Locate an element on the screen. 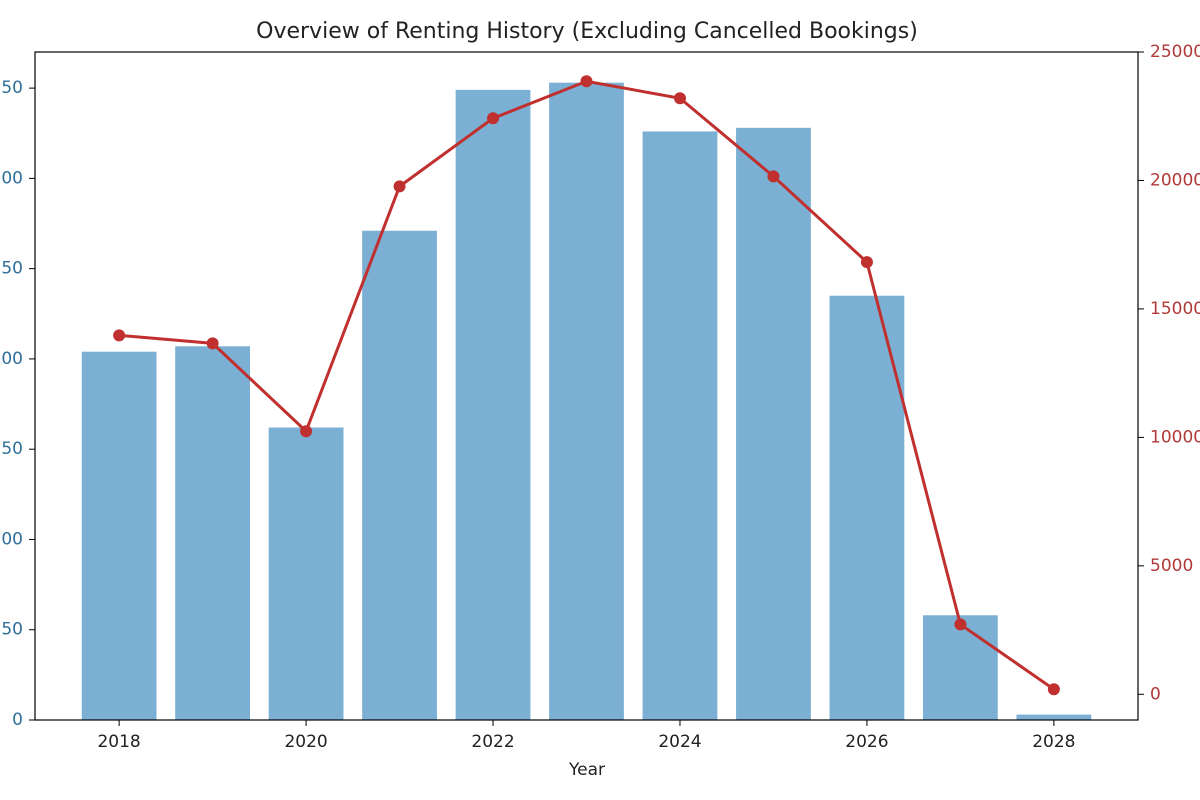 The height and width of the screenshot is (800, 1200). y-tick-label: 150 is located at coordinates (11, 449).